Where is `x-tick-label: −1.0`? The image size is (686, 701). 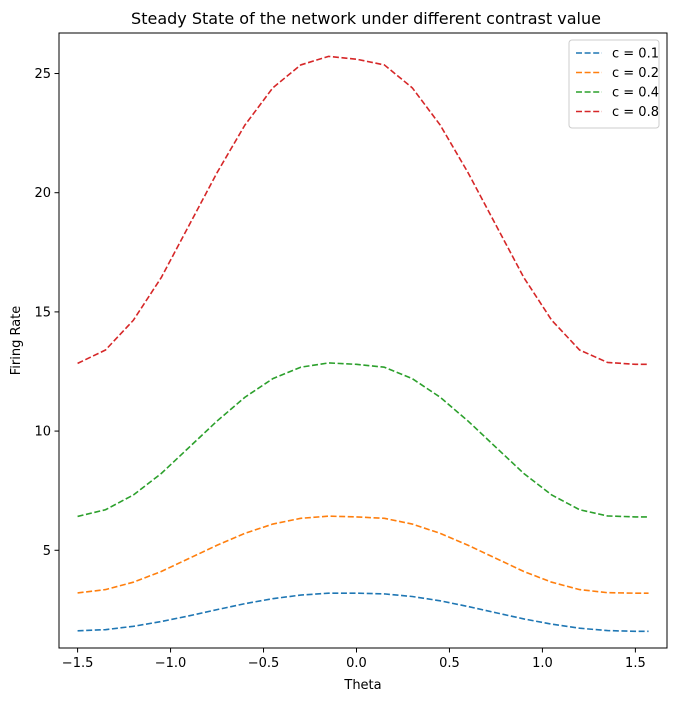
x-tick-label: −1.0 is located at coordinates (171, 663).